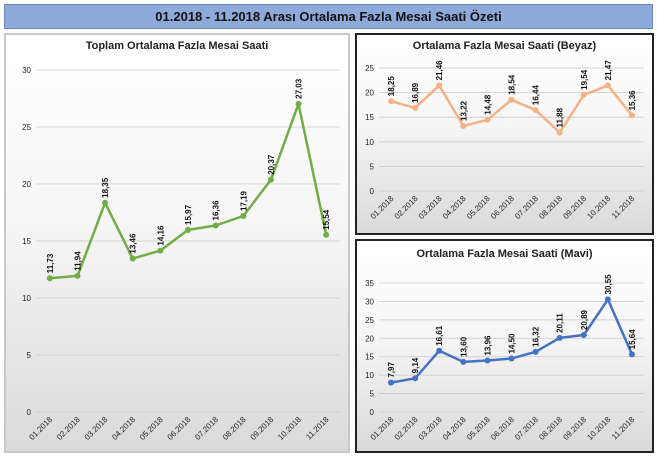 Image resolution: width=657 pixels, height=457 pixels. I want to click on chart2-data-label: 20,11, so click(560, 323).